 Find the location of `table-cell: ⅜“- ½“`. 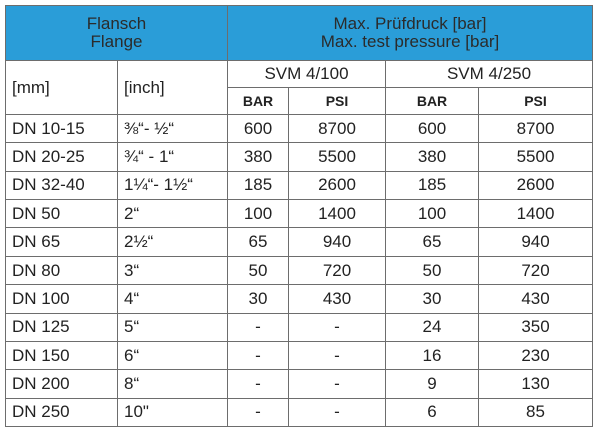

table-cell: ⅜“- ½“ is located at coordinates (172, 128).